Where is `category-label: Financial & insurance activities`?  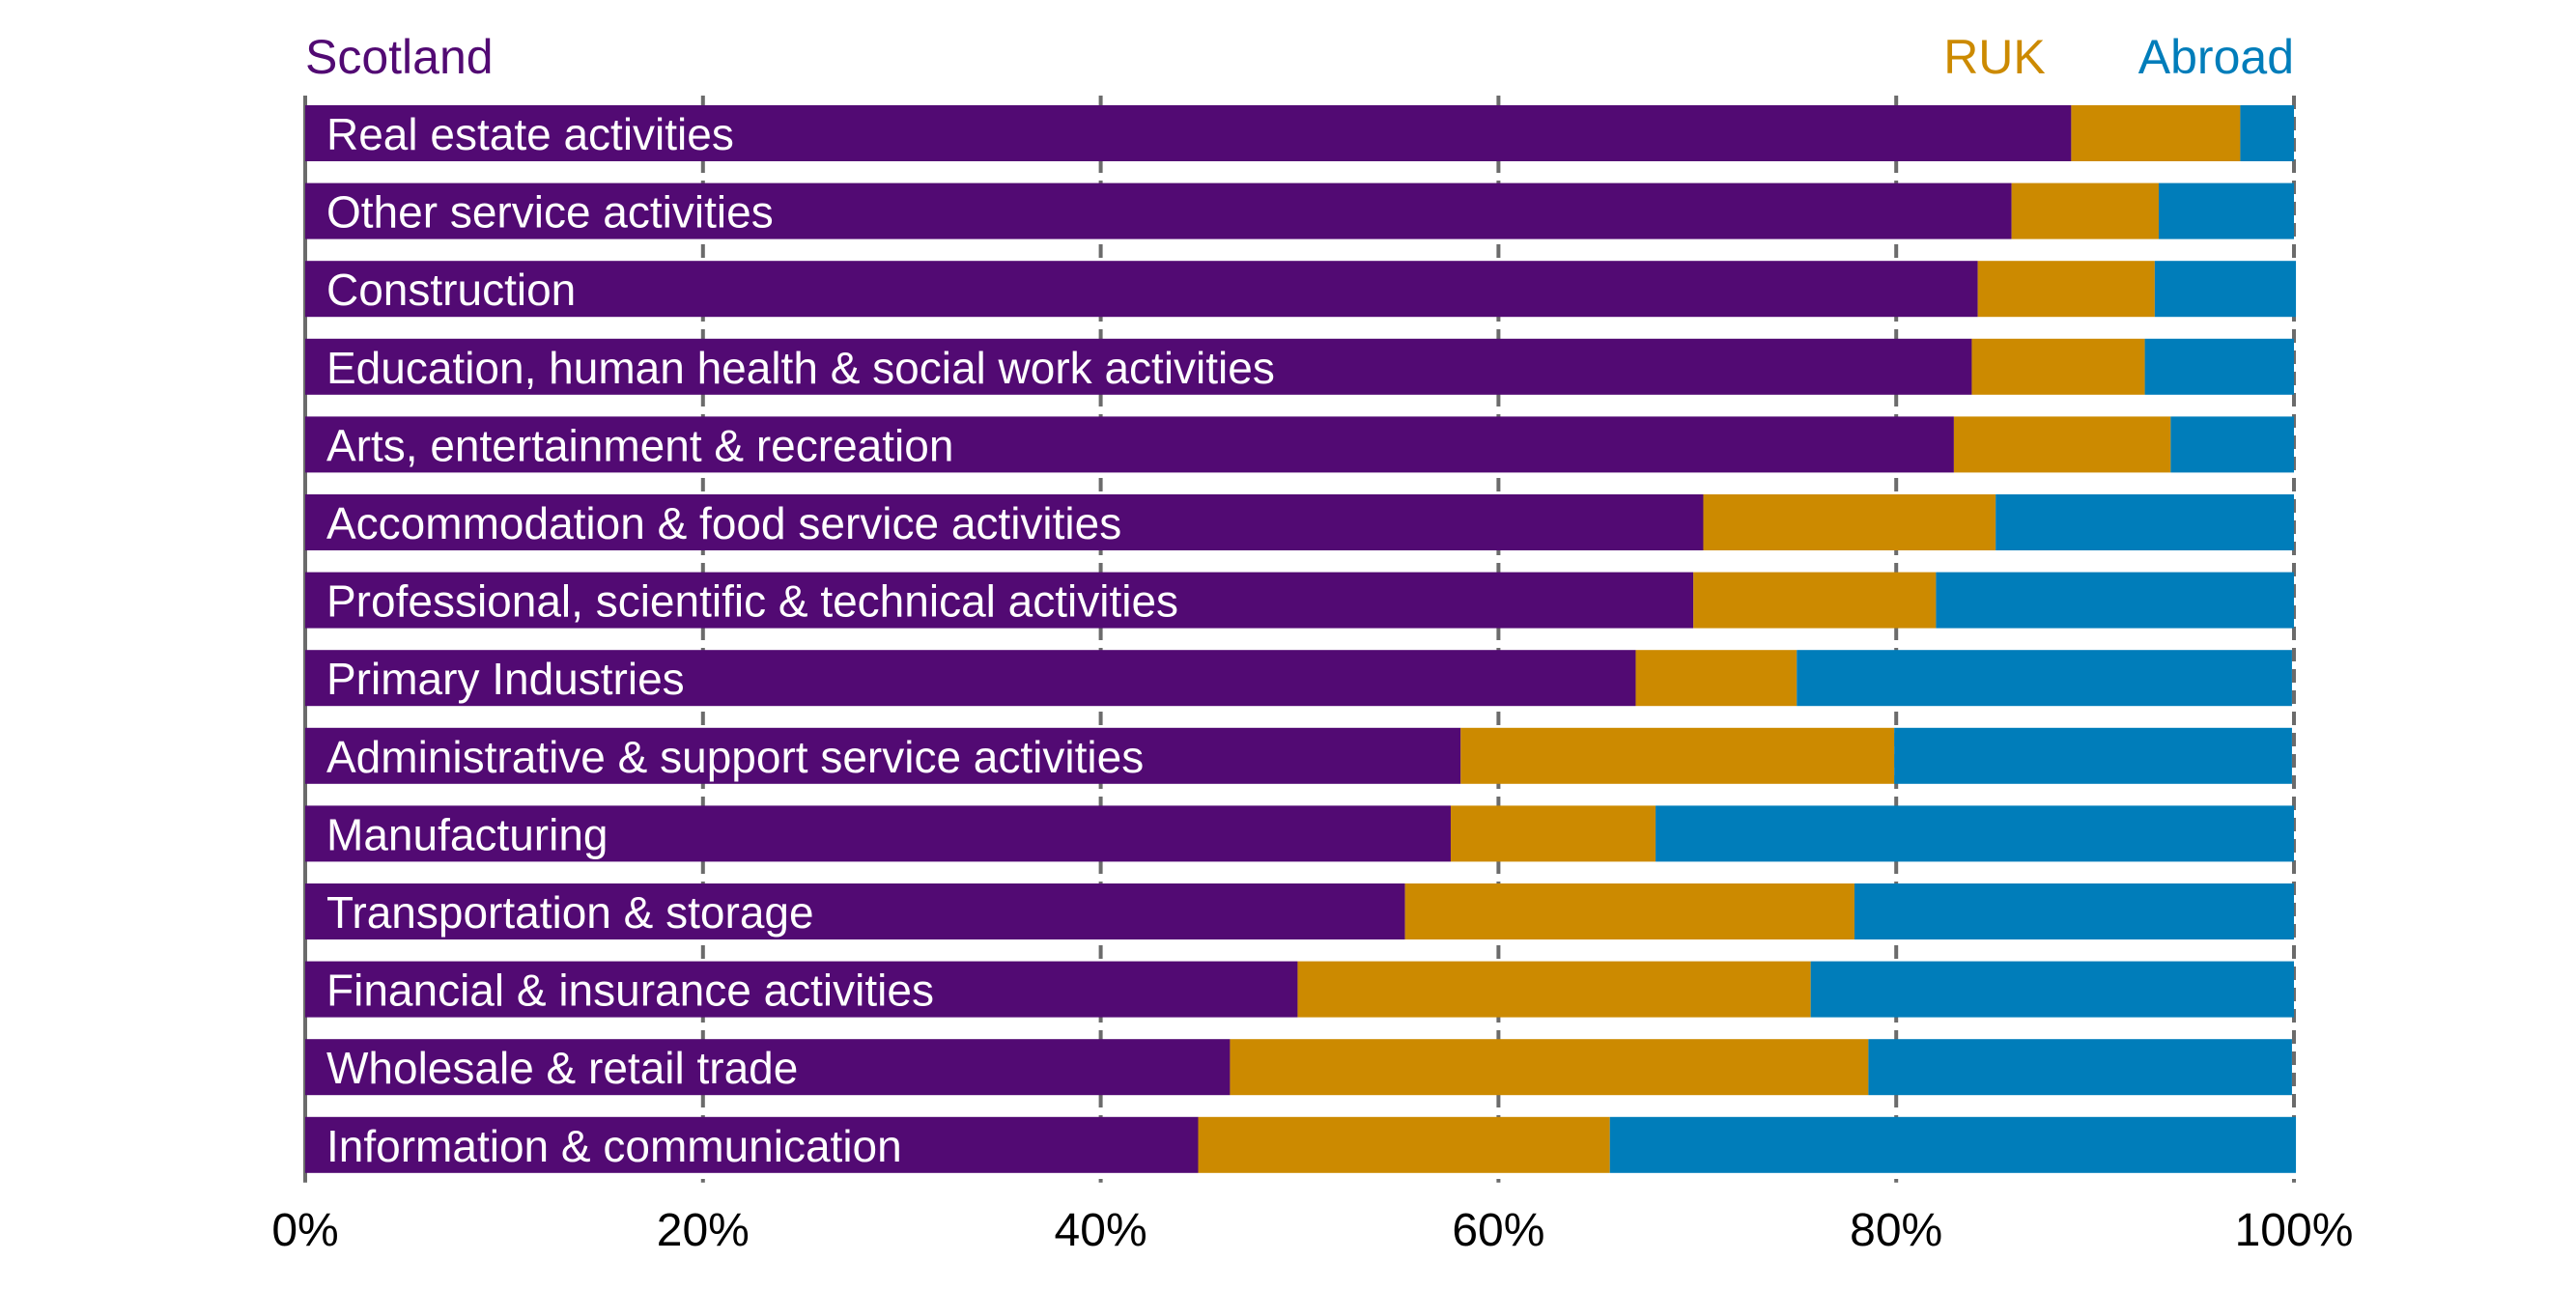
category-label: Financial & insurance activities is located at coordinates (630, 991).